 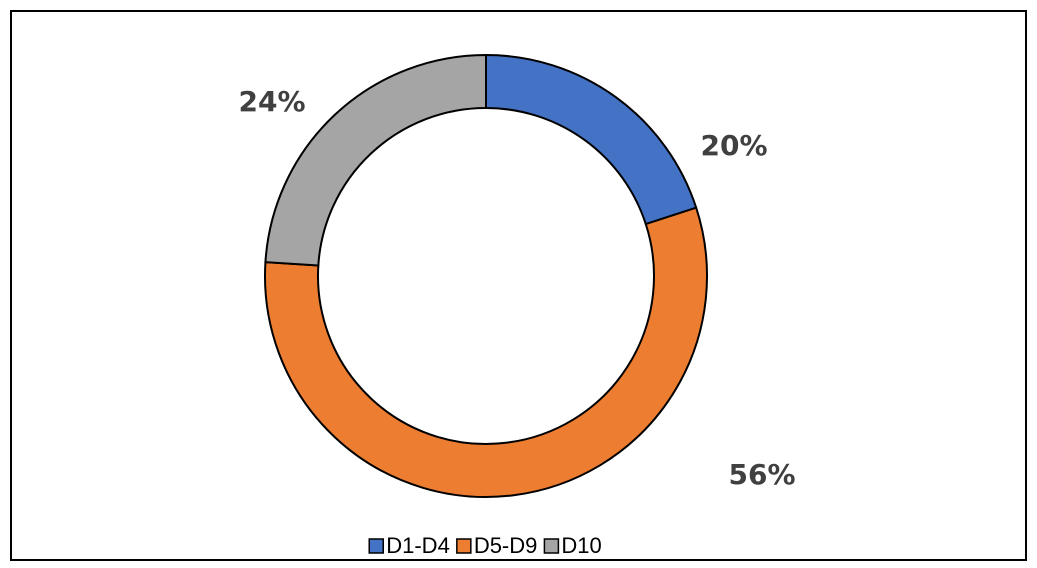 I want to click on data-label: 20%, so click(x=733, y=145).